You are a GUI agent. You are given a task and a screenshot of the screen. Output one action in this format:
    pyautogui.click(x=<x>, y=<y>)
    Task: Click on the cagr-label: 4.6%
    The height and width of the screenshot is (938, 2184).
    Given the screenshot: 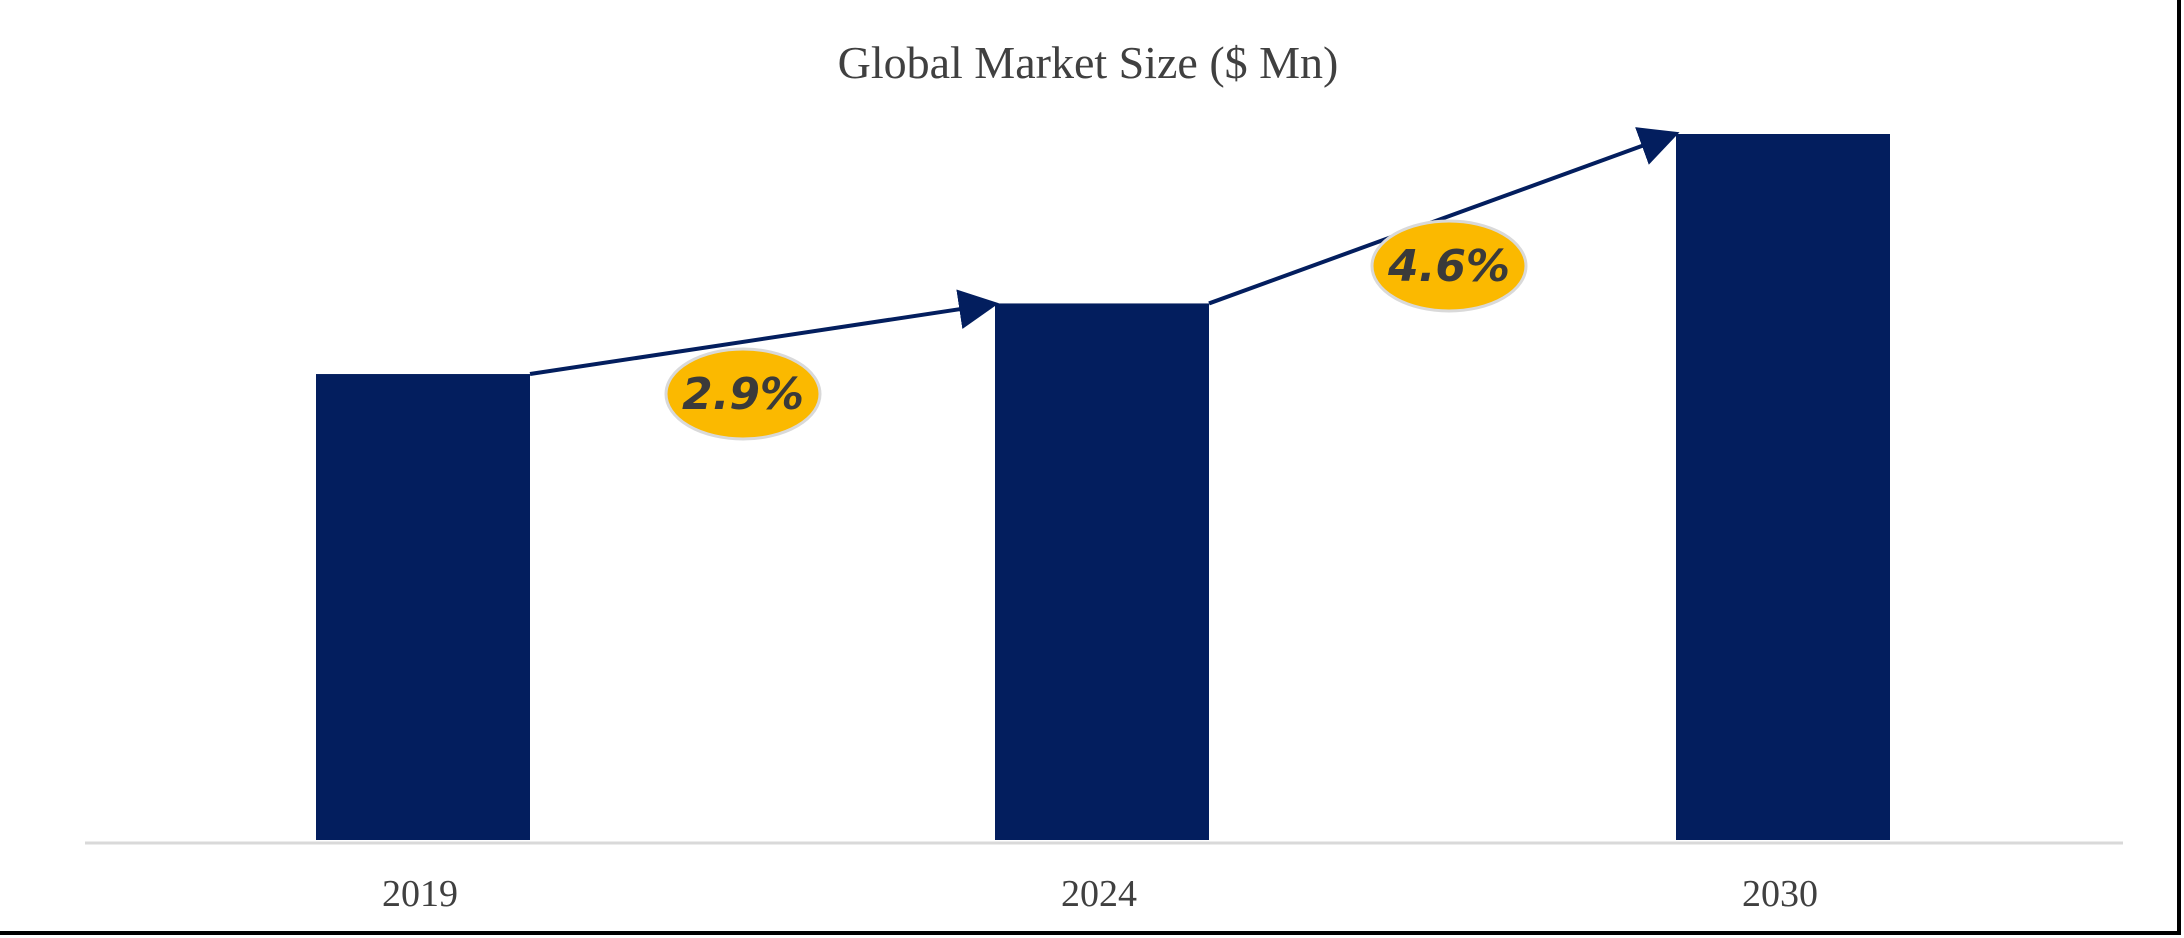 What is the action you would take?
    pyautogui.click(x=1448, y=266)
    